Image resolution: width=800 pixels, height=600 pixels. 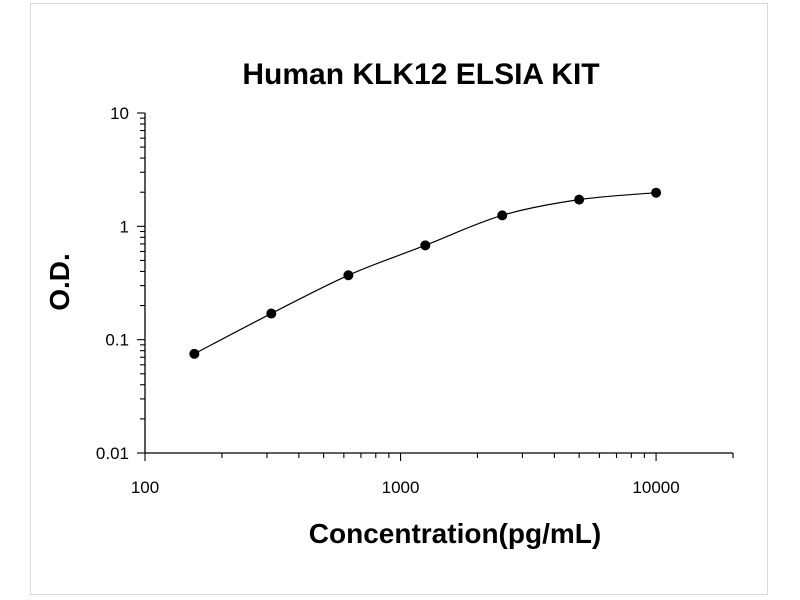 What do you see at coordinates (117, 340) in the screenshot?
I see `y-tick-label: 0.1` at bounding box center [117, 340].